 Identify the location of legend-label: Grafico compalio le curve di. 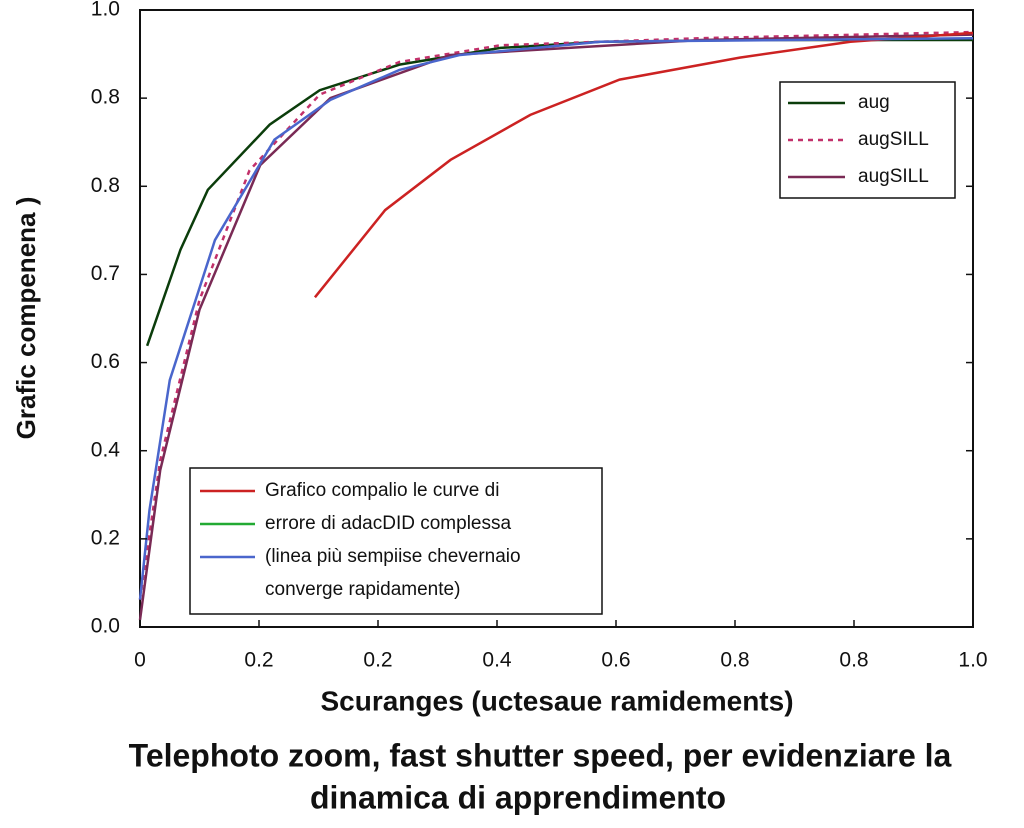
(382, 490).